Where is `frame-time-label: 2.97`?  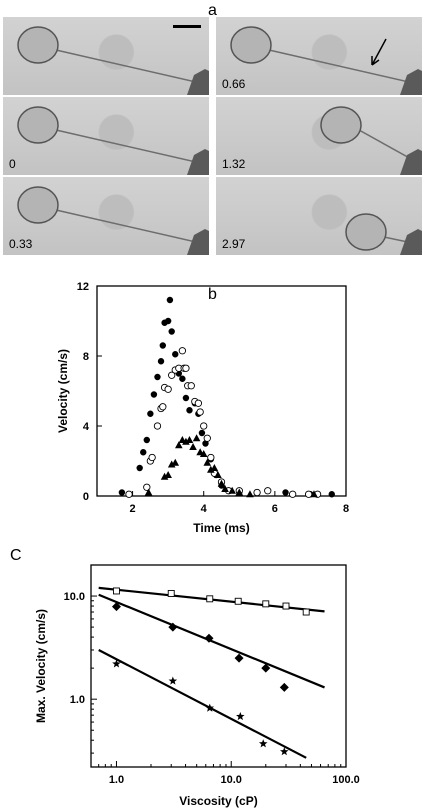
frame-time-label: 2.97 is located at coordinates (234, 244).